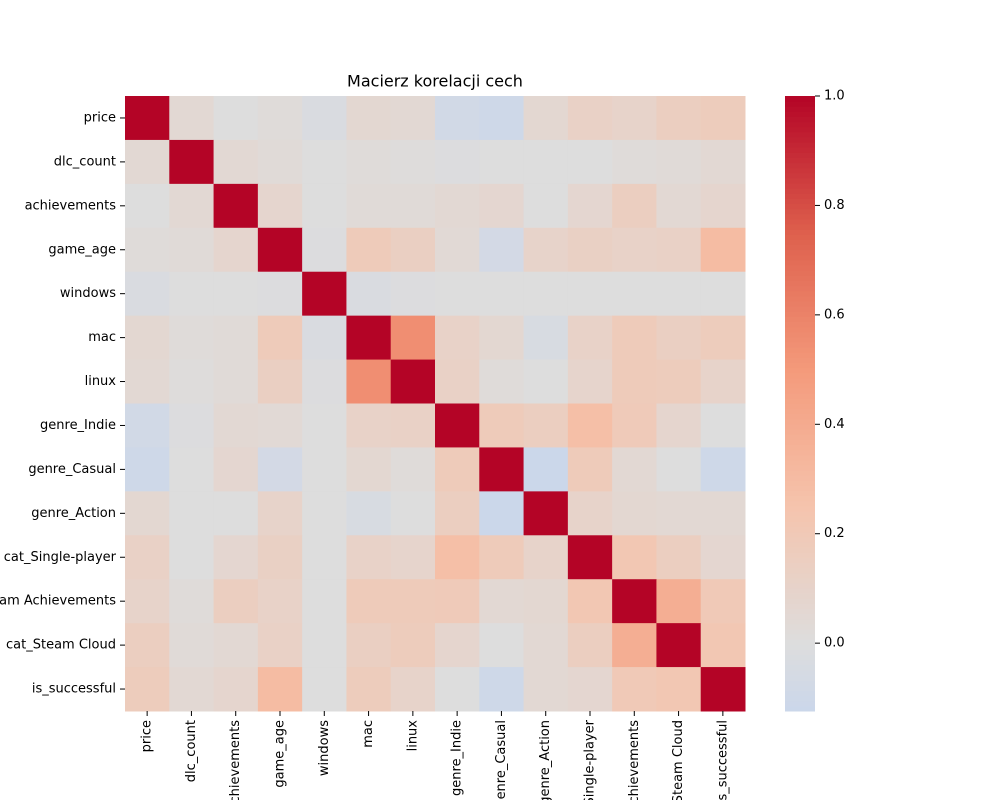 This screenshot has width=1000, height=800. What do you see at coordinates (722, 760) in the screenshot?
I see `x-tick-label: is_successful` at bounding box center [722, 760].